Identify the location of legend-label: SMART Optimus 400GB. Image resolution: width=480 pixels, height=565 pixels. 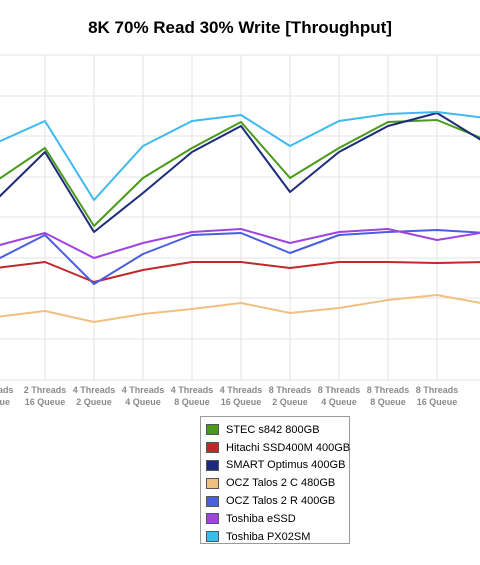
(286, 465).